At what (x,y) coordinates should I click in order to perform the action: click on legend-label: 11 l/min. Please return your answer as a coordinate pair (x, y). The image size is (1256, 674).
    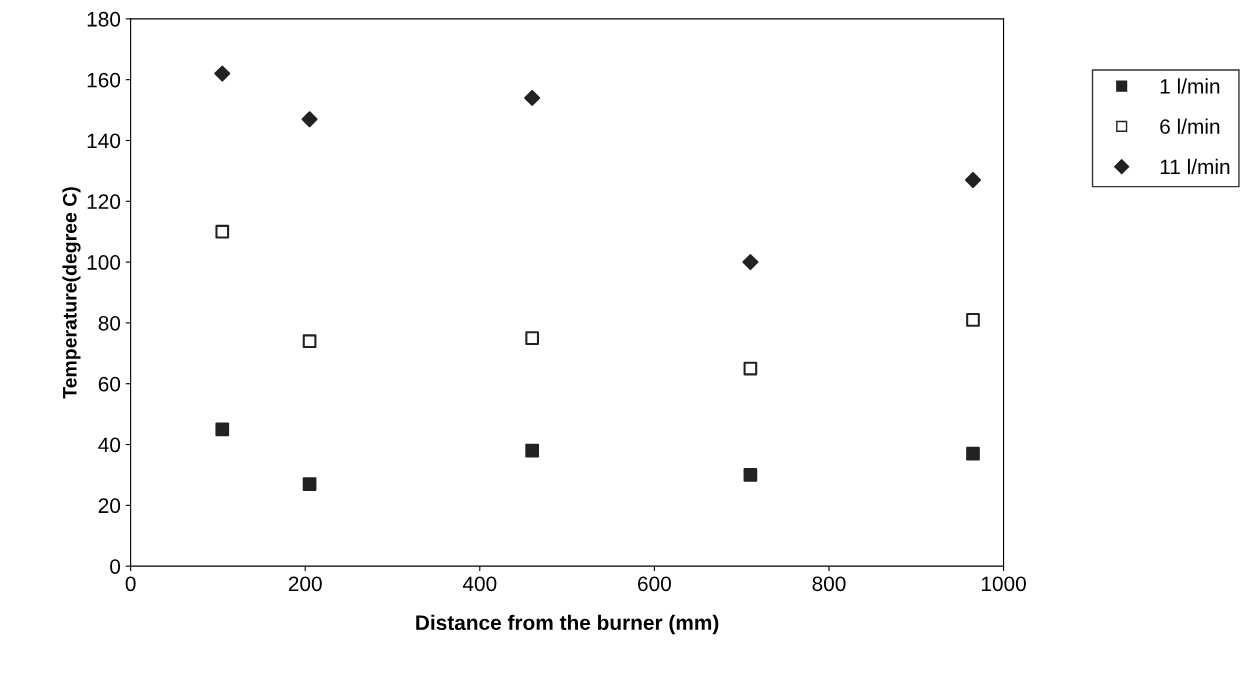
    Looking at the image, I should click on (1195, 166).